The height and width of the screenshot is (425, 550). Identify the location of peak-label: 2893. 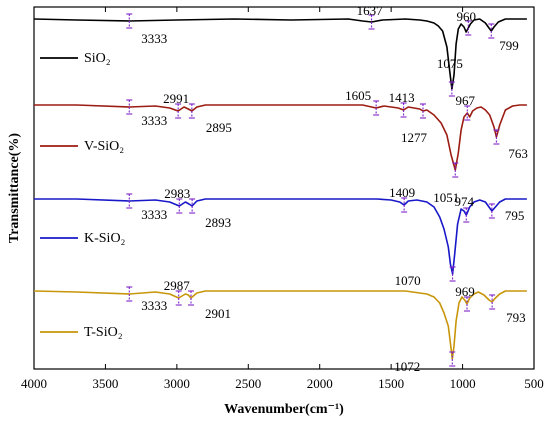
(218, 222).